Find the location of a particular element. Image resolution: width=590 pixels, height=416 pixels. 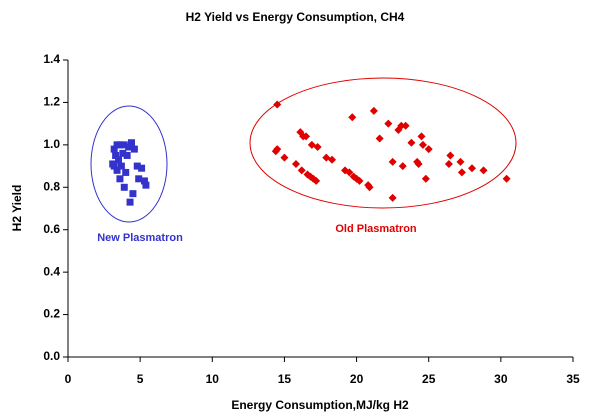

x-tick-label: 35 is located at coordinates (573, 379).